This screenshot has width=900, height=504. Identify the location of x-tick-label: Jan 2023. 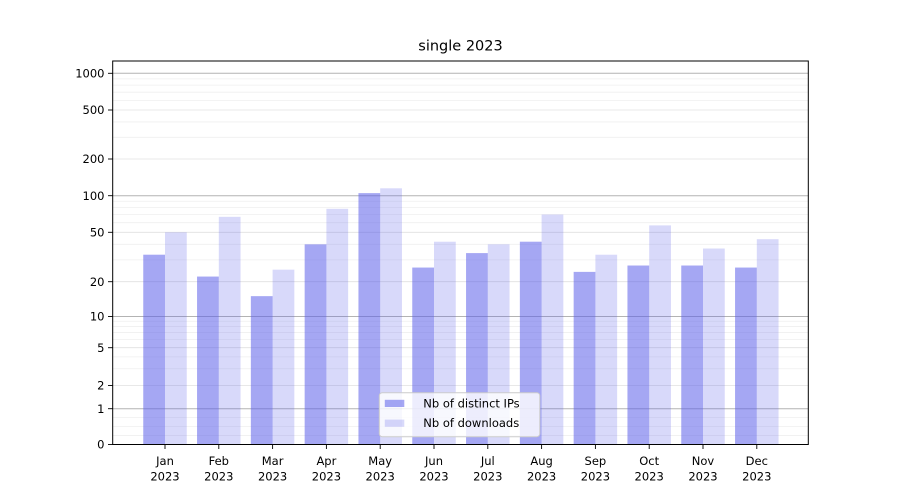
(164, 469).